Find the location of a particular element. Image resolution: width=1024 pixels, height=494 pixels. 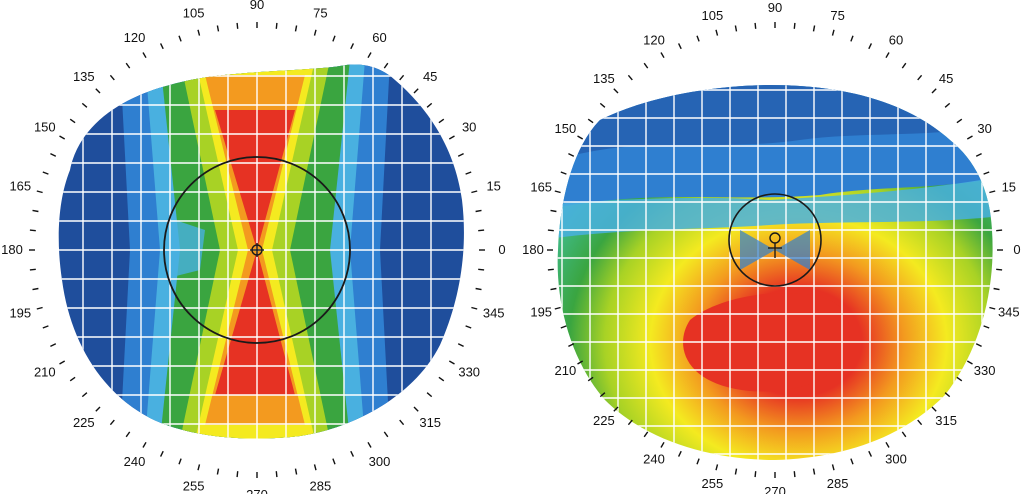

angle-label: 45 is located at coordinates (430, 76).